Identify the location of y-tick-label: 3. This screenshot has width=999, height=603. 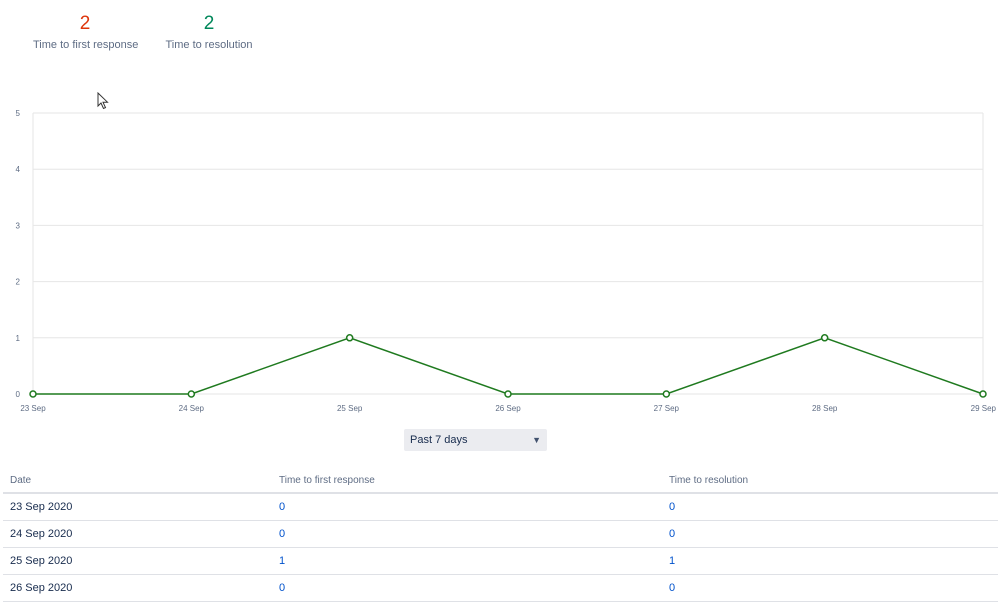
(18, 225).